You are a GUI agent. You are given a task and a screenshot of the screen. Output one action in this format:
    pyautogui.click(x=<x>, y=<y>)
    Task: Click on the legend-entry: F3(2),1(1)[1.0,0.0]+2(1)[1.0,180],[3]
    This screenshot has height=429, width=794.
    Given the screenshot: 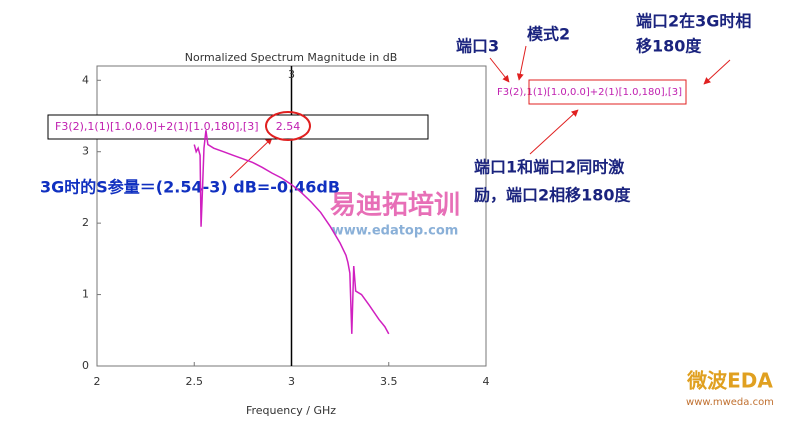 What is the action you would take?
    pyautogui.click(x=157, y=126)
    